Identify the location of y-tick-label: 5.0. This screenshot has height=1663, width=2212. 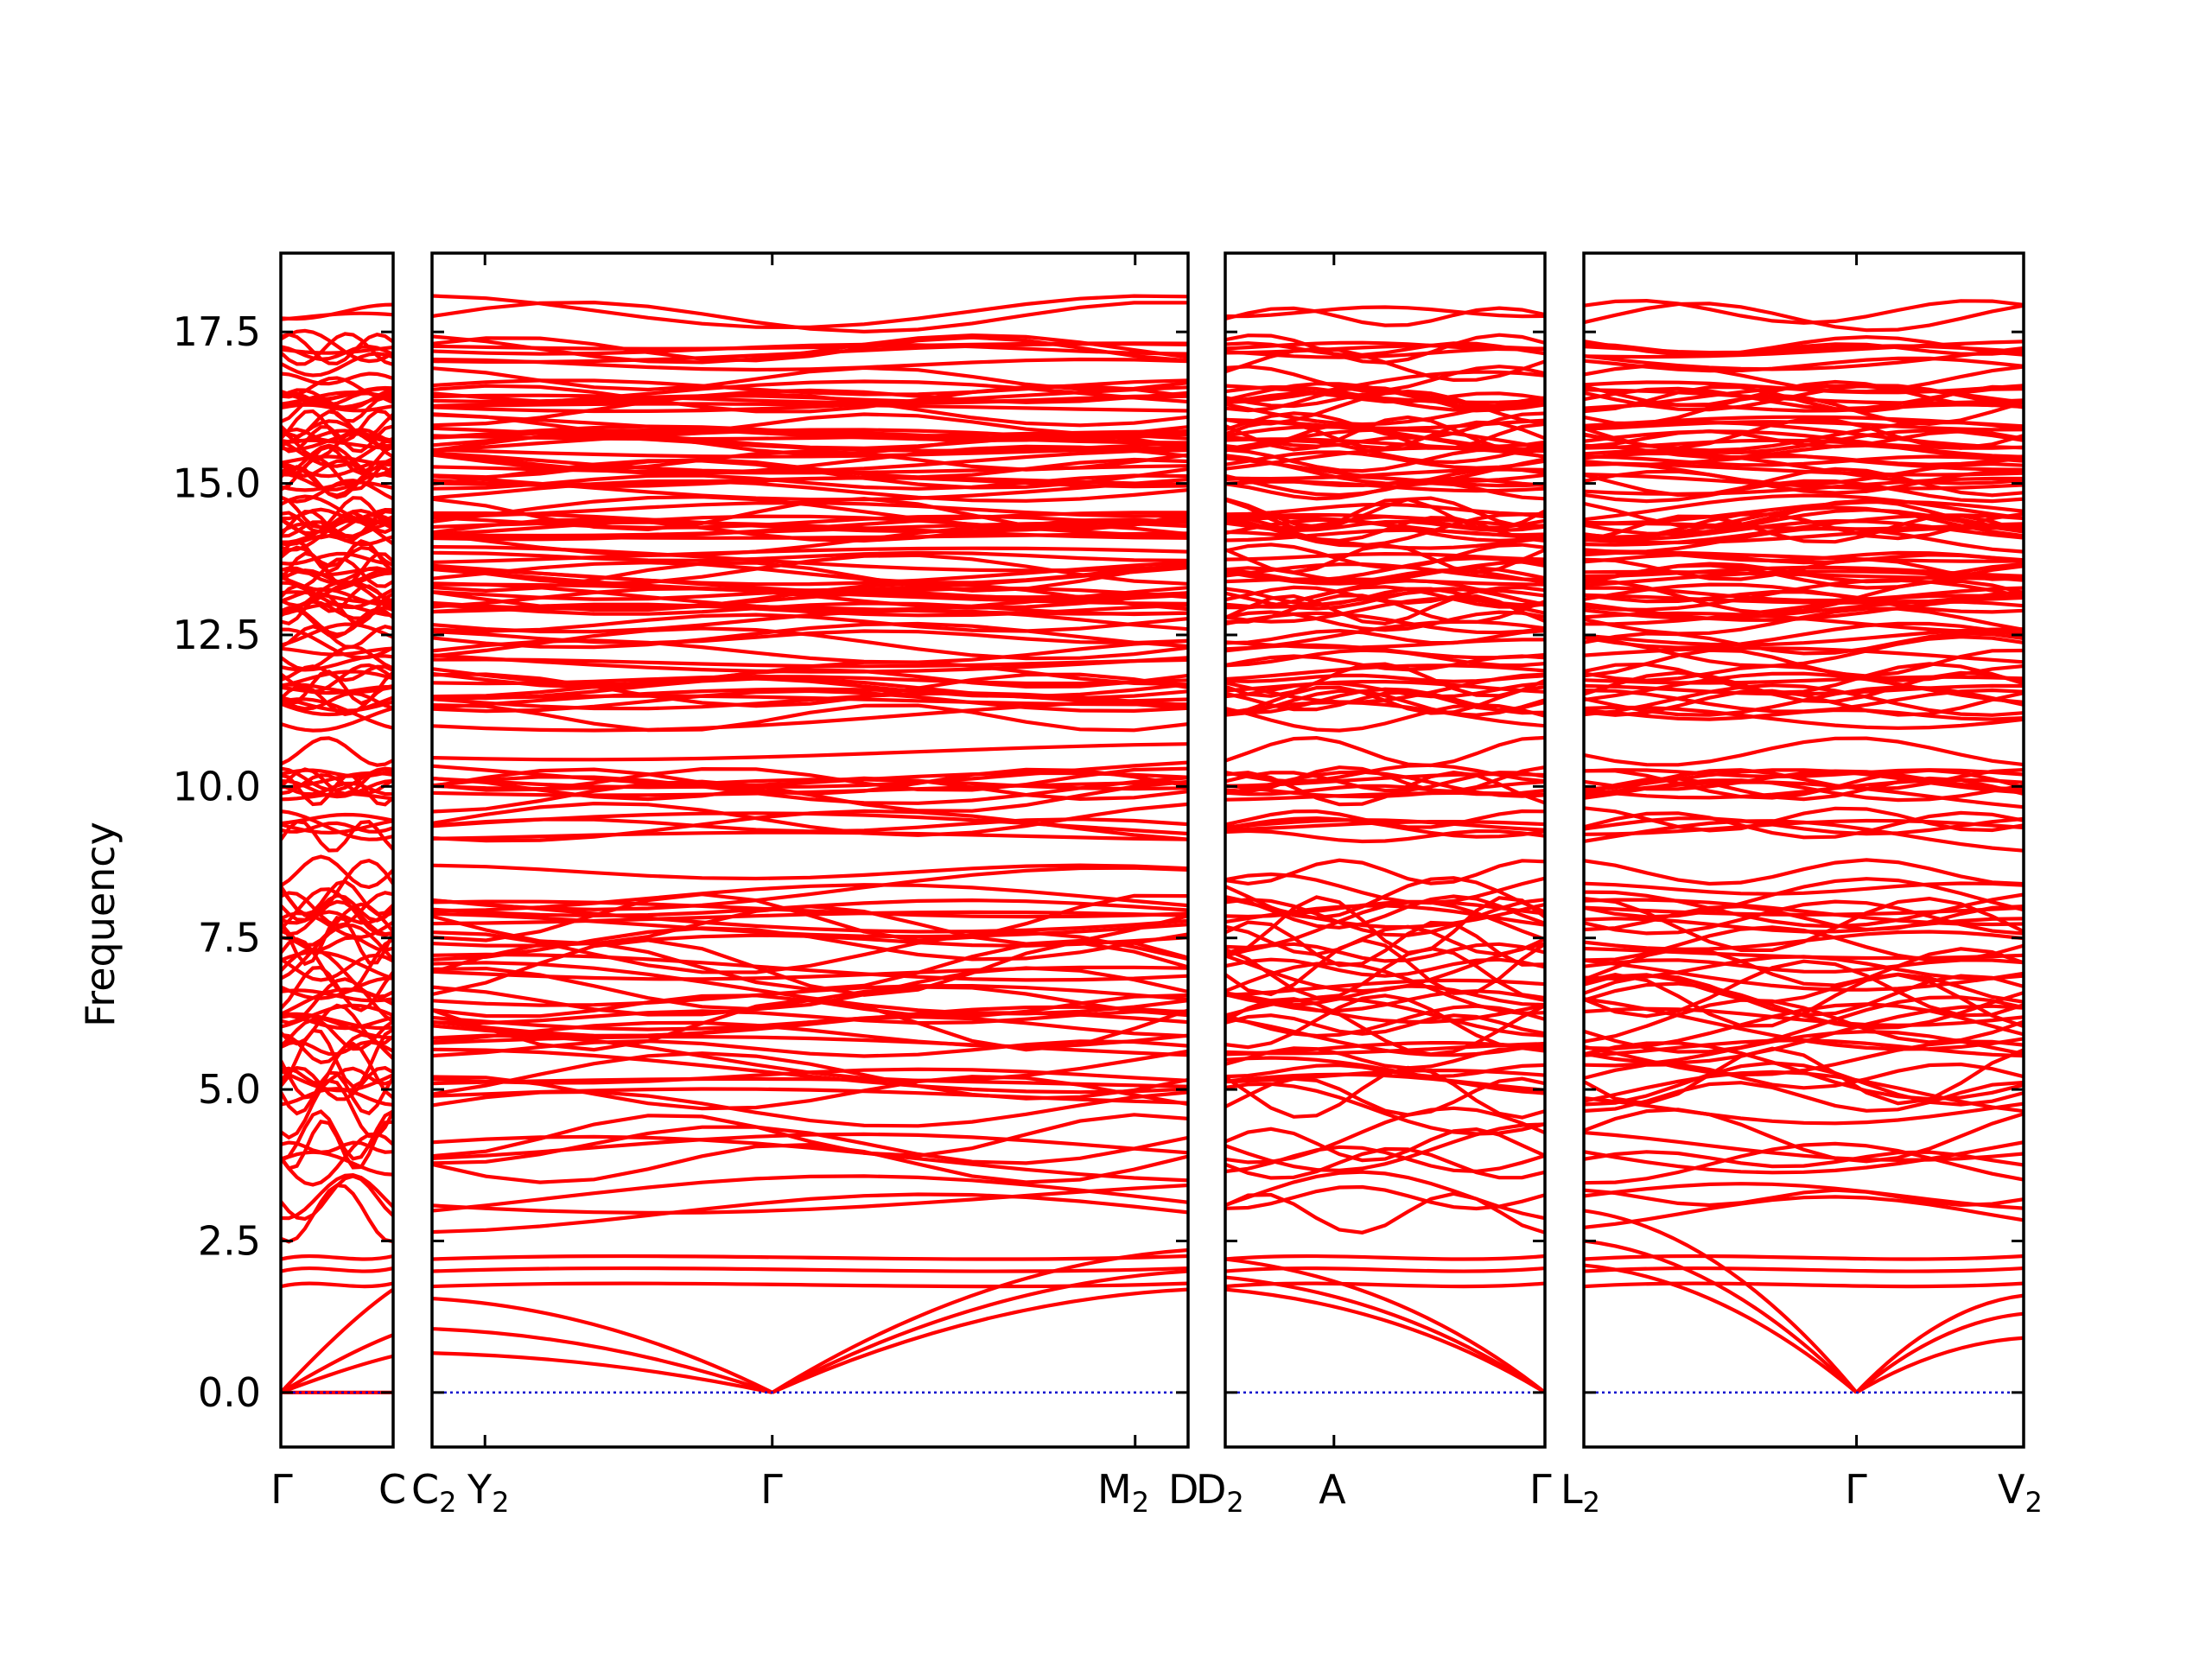
(230, 1090).